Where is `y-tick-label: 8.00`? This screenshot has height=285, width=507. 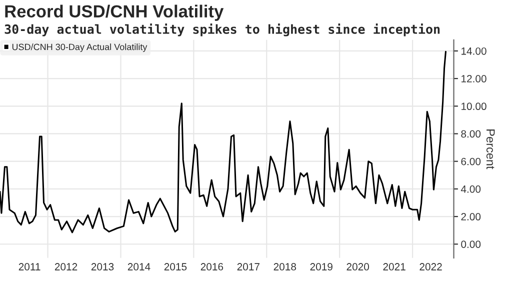
y-tick-label: 8.00 is located at coordinates (471, 134).